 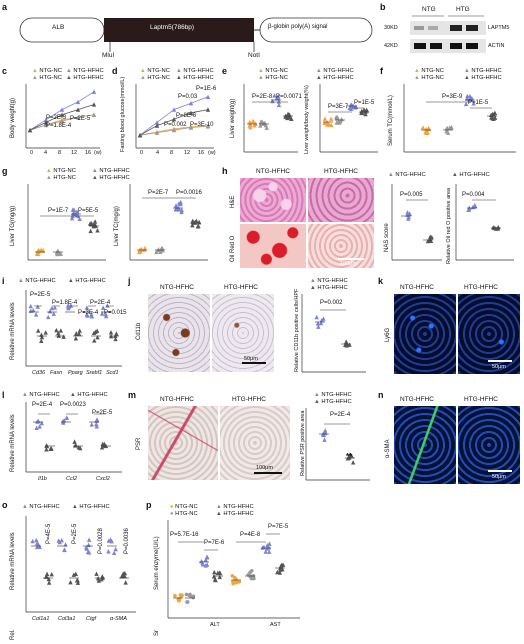 What do you see at coordinates (3, 281) in the screenshot?
I see `panel-label-i: i` at bounding box center [3, 281].